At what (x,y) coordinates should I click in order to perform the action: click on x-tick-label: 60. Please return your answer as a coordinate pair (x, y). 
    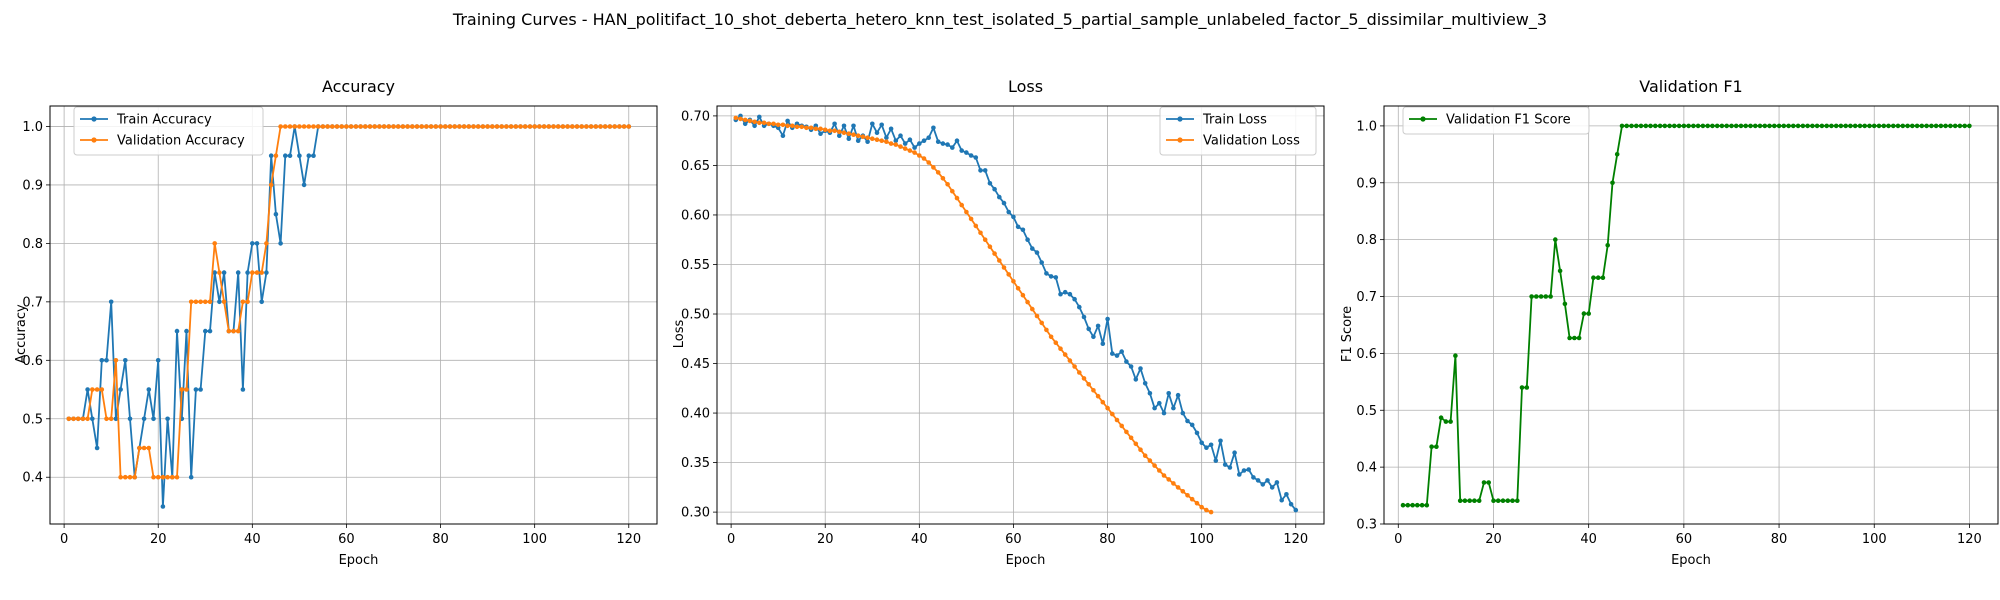
    Looking at the image, I should click on (1684, 539).